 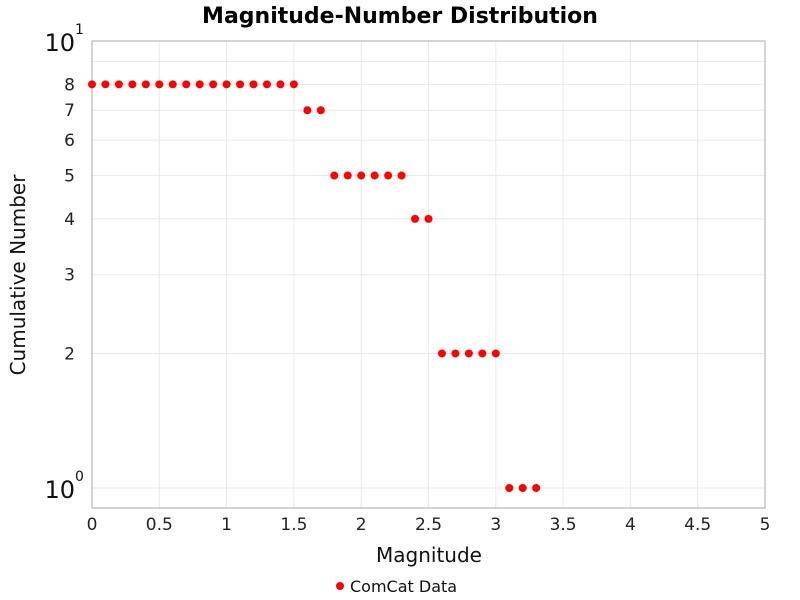 What do you see at coordinates (361, 525) in the screenshot?
I see `x-tick-label: 2` at bounding box center [361, 525].